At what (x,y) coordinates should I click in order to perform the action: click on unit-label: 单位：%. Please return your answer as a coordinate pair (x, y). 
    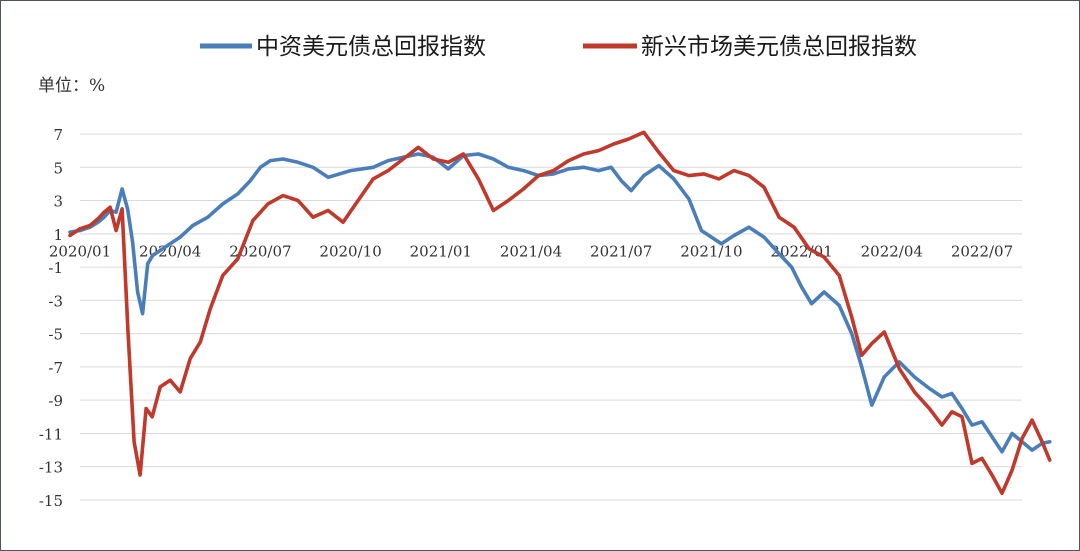
    Looking at the image, I should click on (71, 86).